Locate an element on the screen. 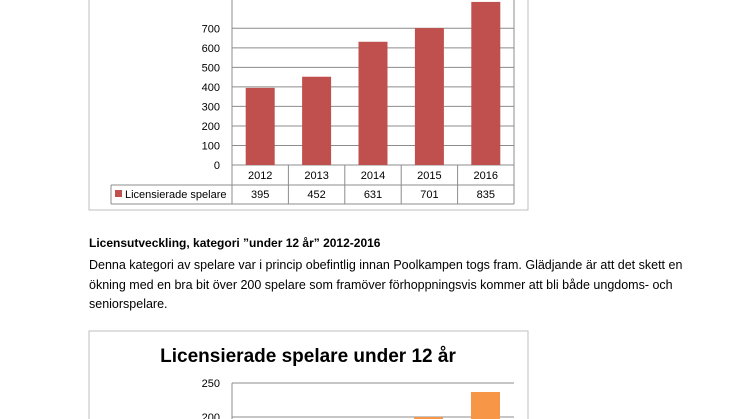 The width and height of the screenshot is (746, 419). chart-y-tick-labels: 0 100 200 300 400 500 600 700 is located at coordinates (211, 97).